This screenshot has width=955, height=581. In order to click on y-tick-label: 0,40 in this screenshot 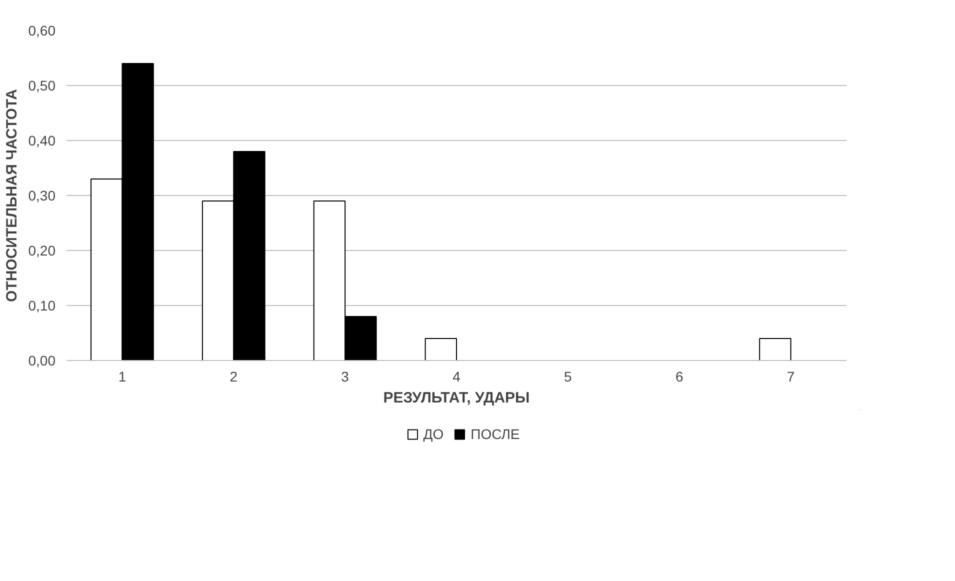, I will do `click(42, 140)`.